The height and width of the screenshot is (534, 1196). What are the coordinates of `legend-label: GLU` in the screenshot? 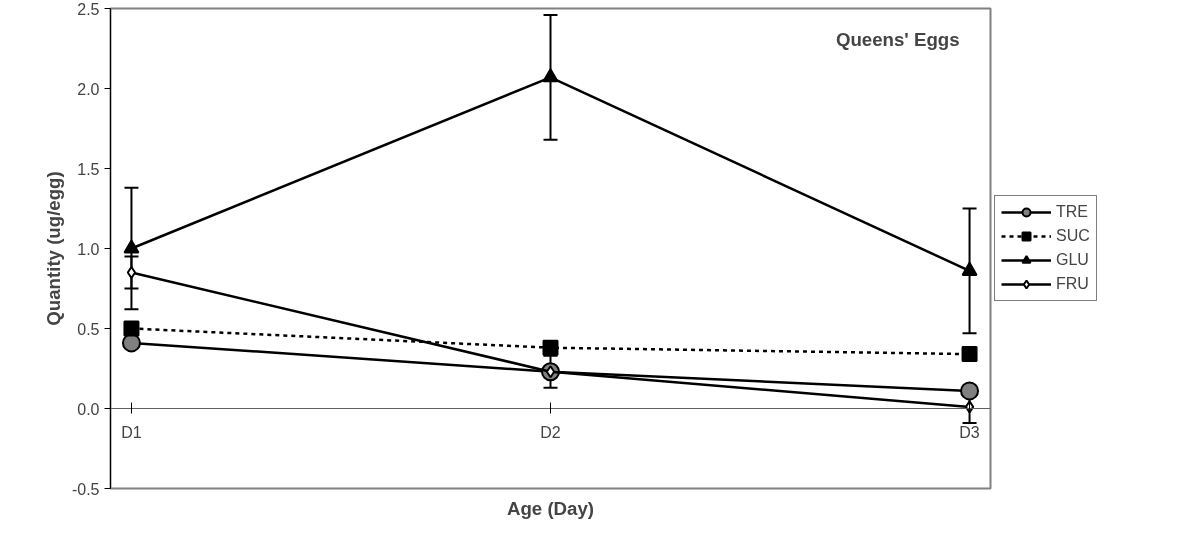 It's located at (1072, 260).